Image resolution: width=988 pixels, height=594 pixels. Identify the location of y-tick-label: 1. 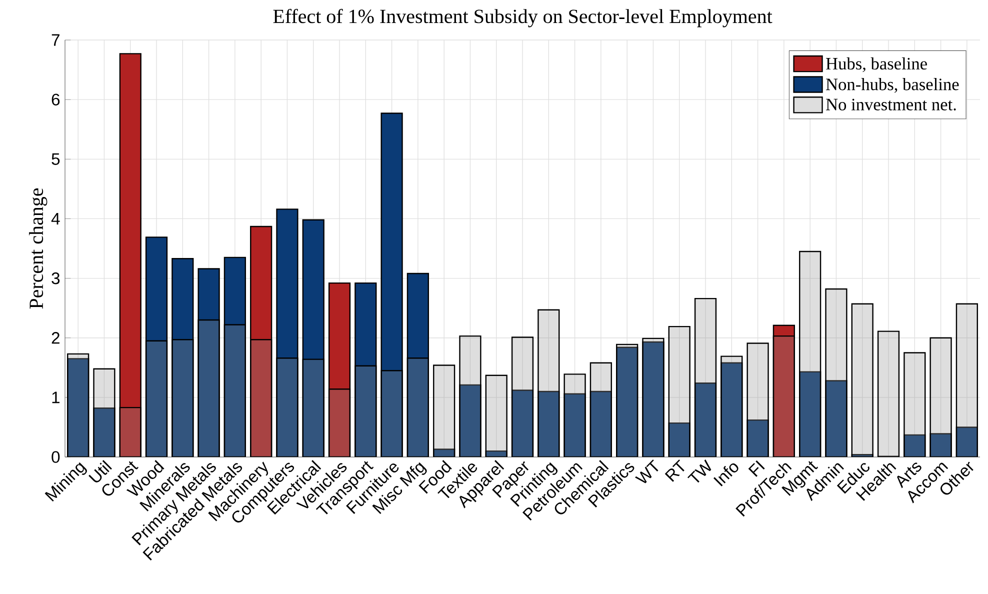
(56, 398).